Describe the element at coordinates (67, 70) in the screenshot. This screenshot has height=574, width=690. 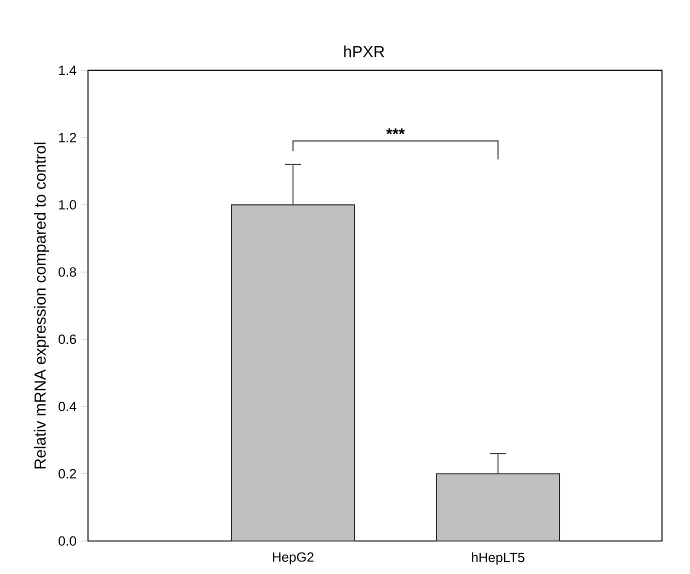
I see `y-tick-label: 1.4` at that location.